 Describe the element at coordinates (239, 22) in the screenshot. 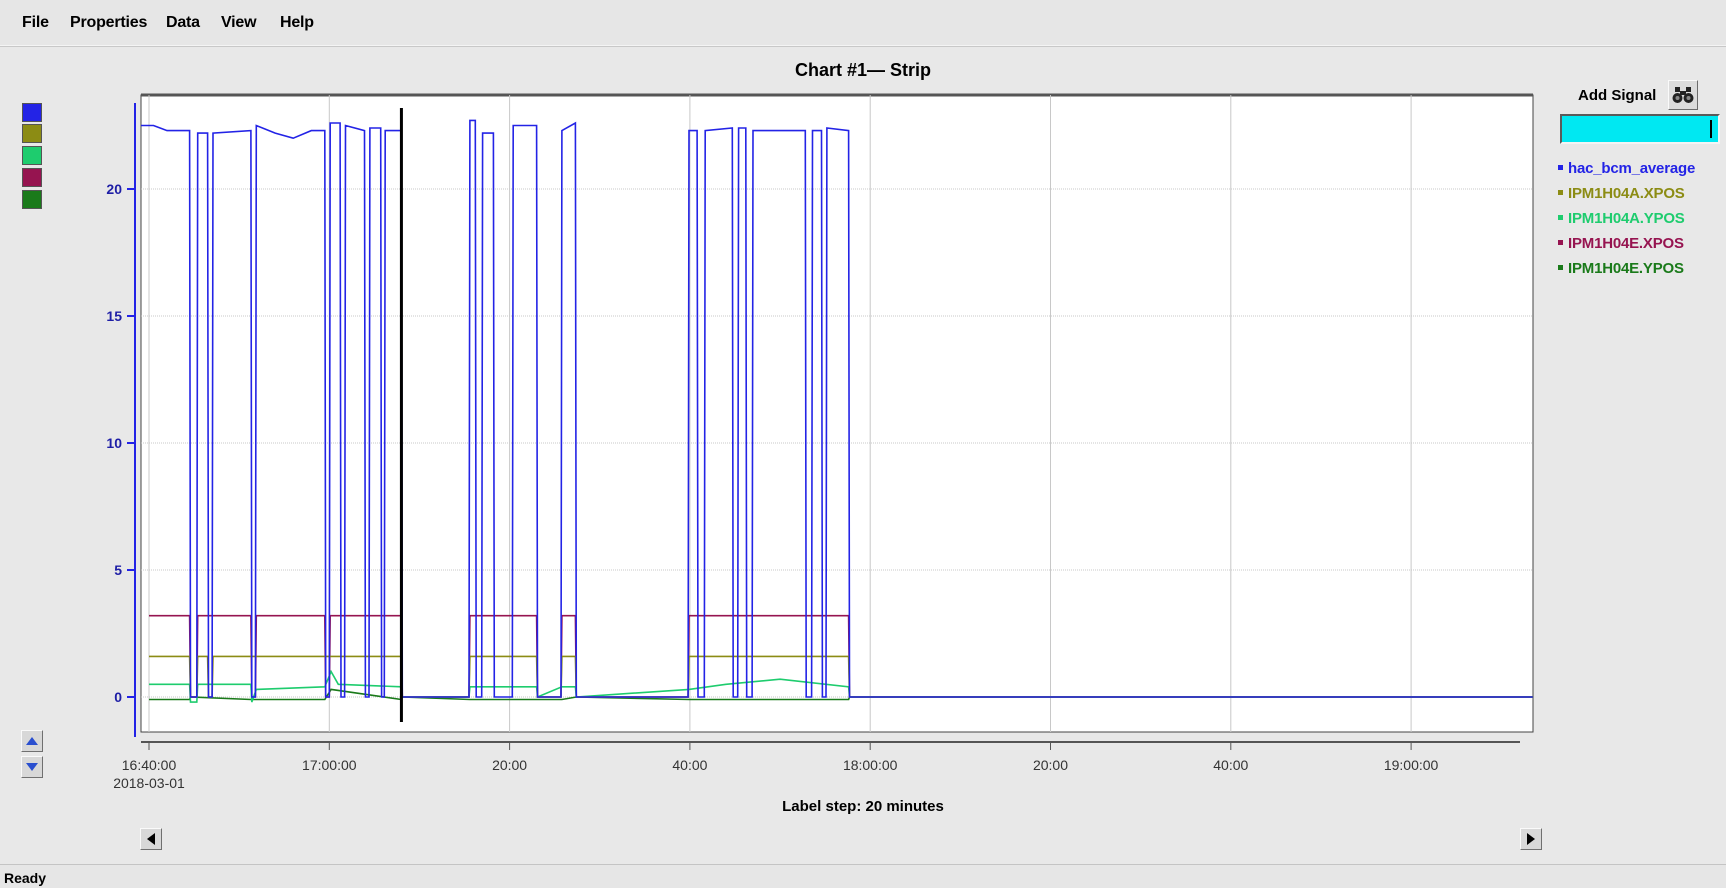

I see `menu-view: View` at that location.